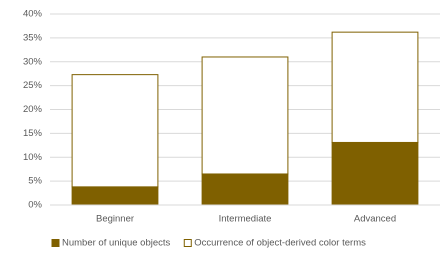  Describe the element at coordinates (280, 243) in the screenshot. I see `legend-label: Occurrence of object-derived color terms` at that location.